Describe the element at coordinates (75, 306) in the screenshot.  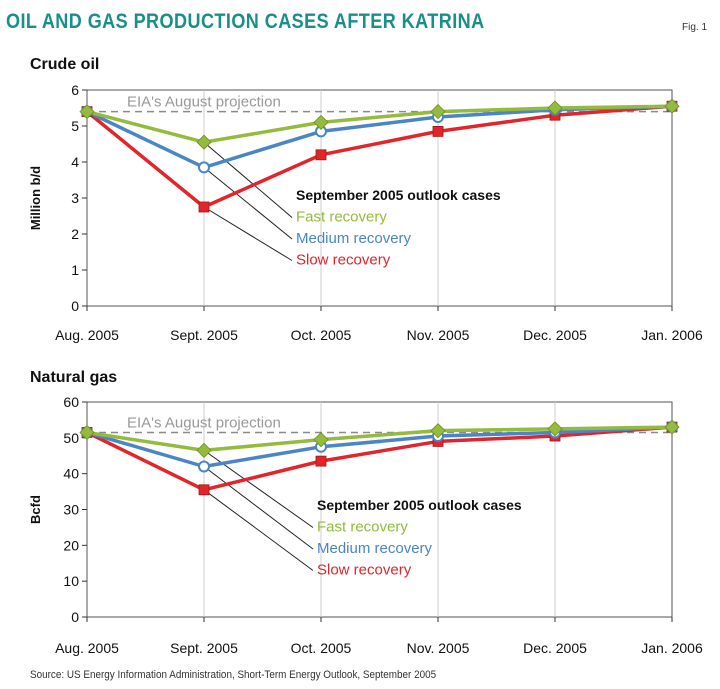
I see `crude-oil-ytick-label-0: 0` at that location.